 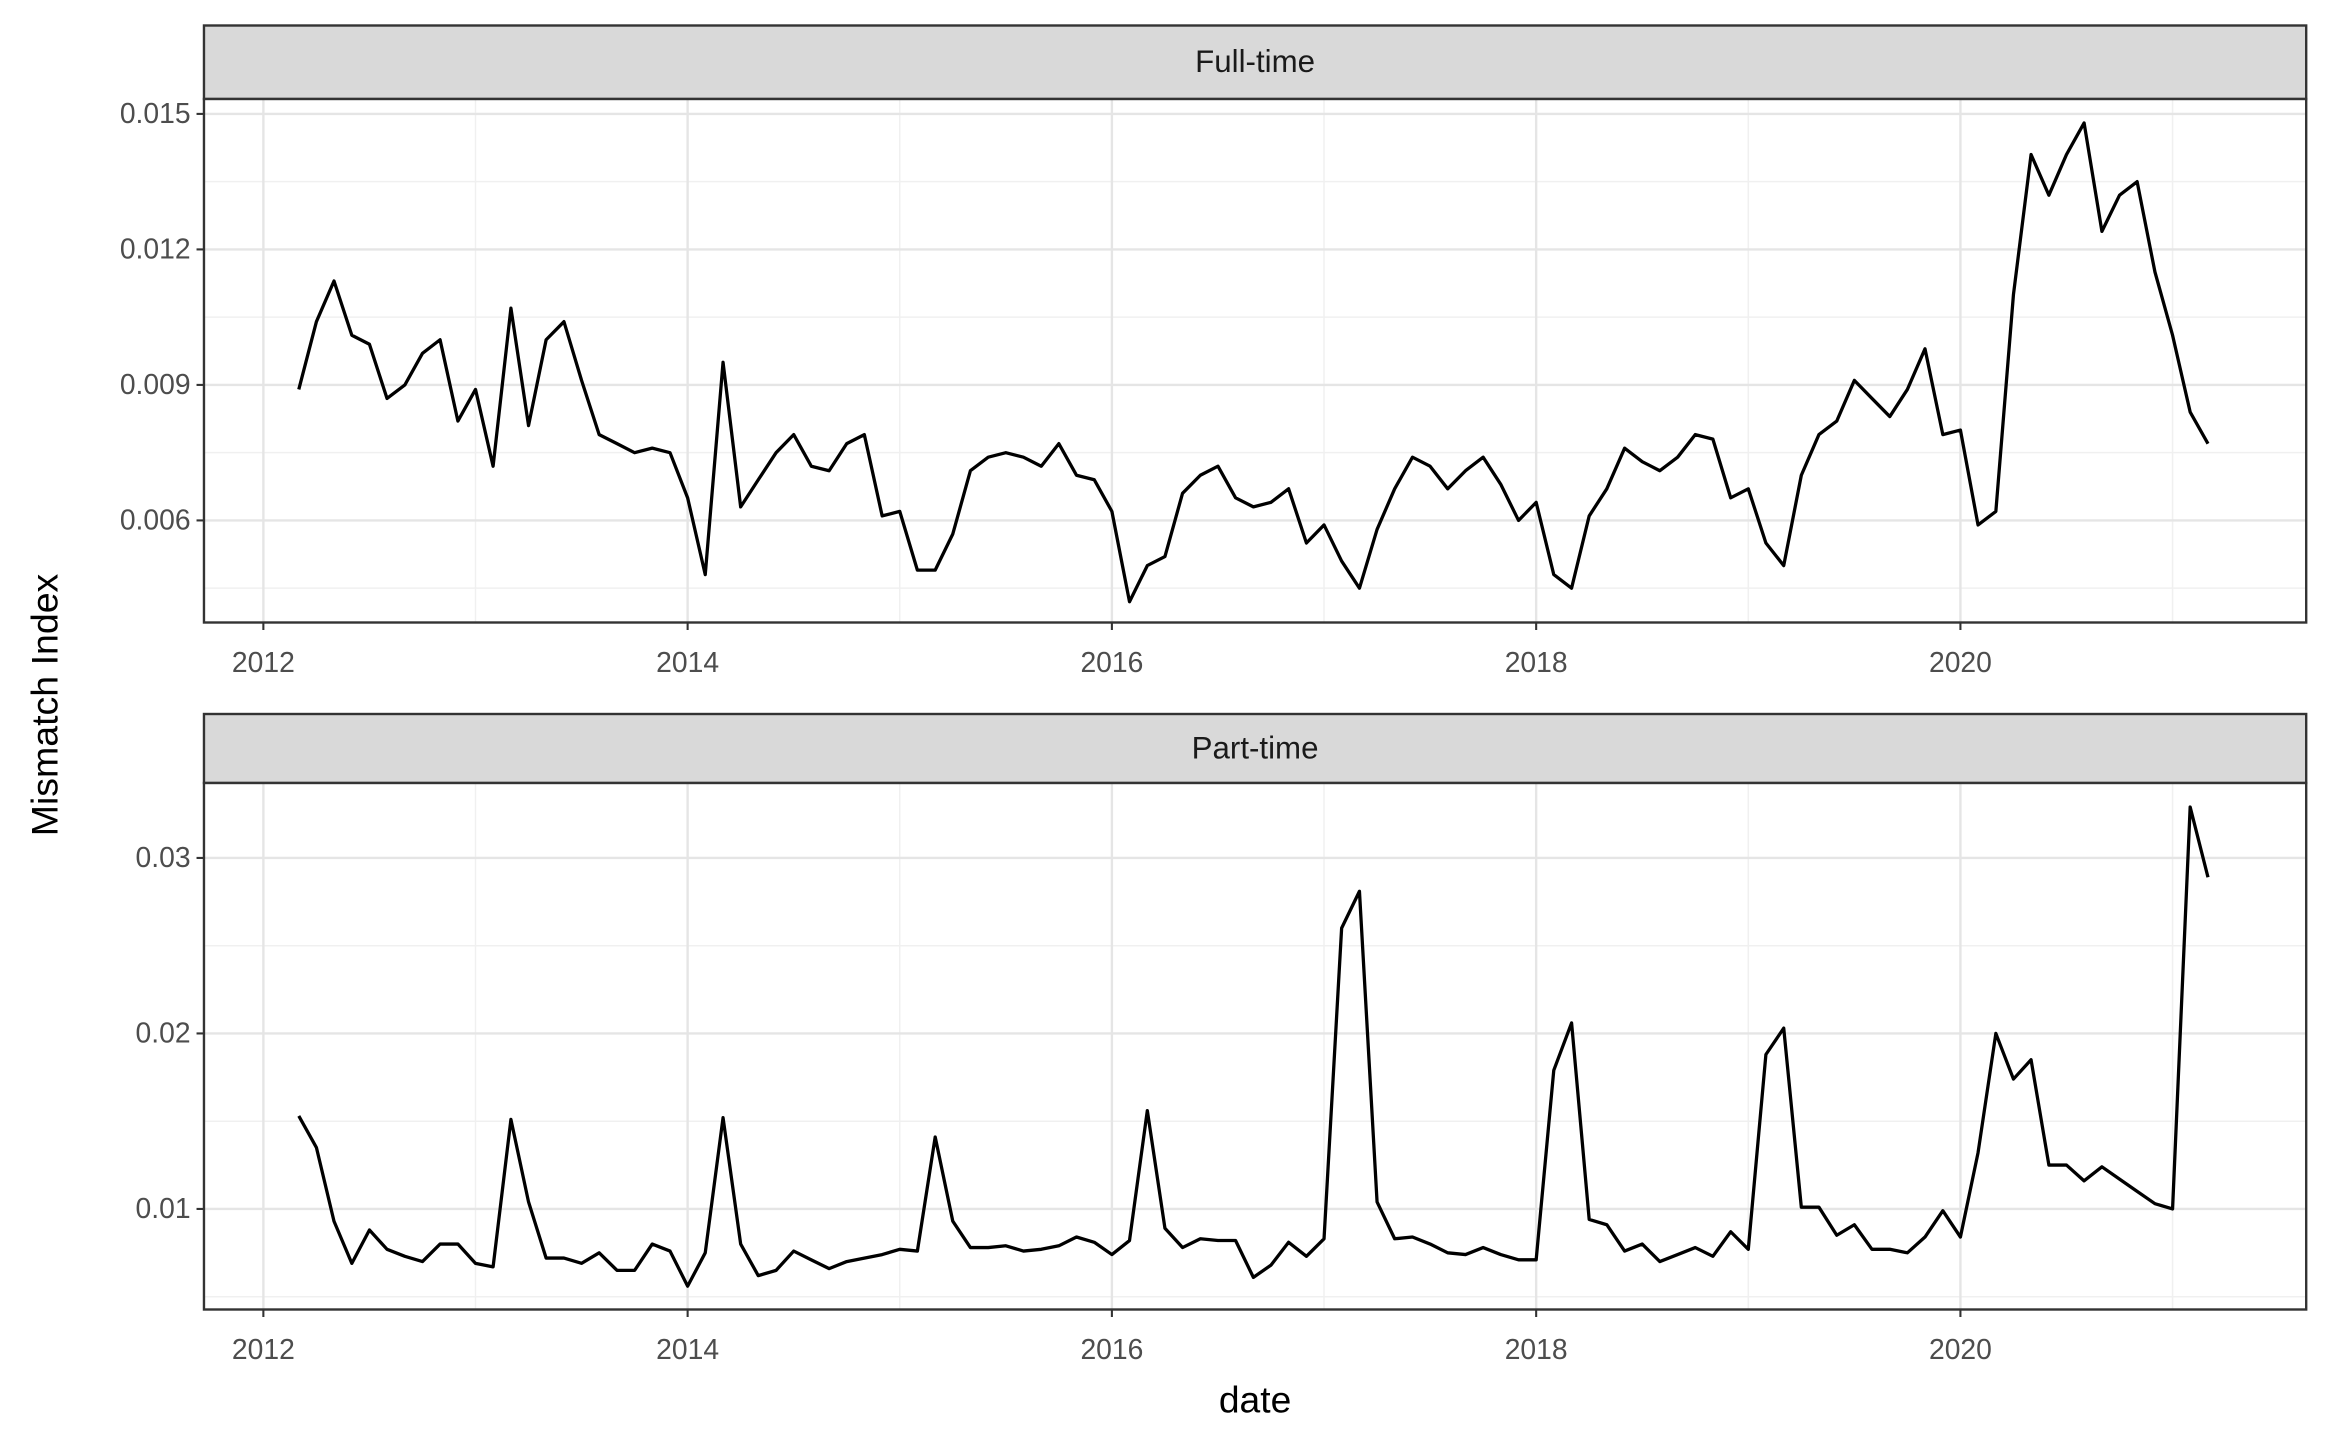 I want to click on y-axis-title: Mismatch Index, so click(x=45, y=704).